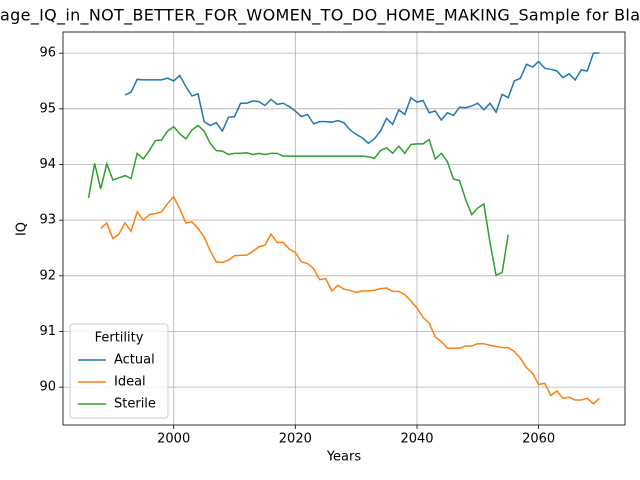 The image size is (640, 480). What do you see at coordinates (47, 275) in the screenshot?
I see `y-tick-label: 92` at bounding box center [47, 275].